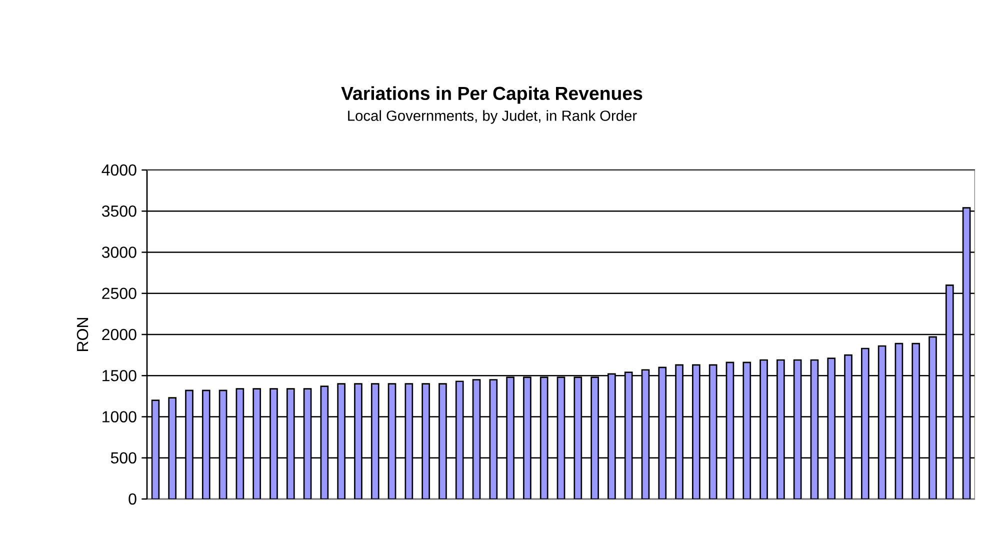  I want to click on y-tick-label: 4000, so click(119, 170).